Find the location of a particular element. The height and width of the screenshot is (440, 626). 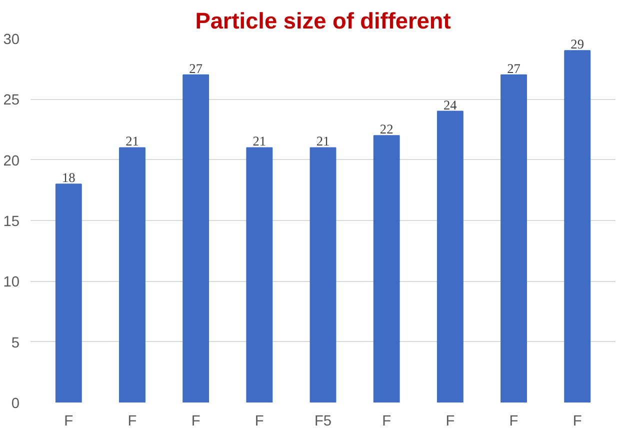

y-tick-label: 0 is located at coordinates (15, 404).